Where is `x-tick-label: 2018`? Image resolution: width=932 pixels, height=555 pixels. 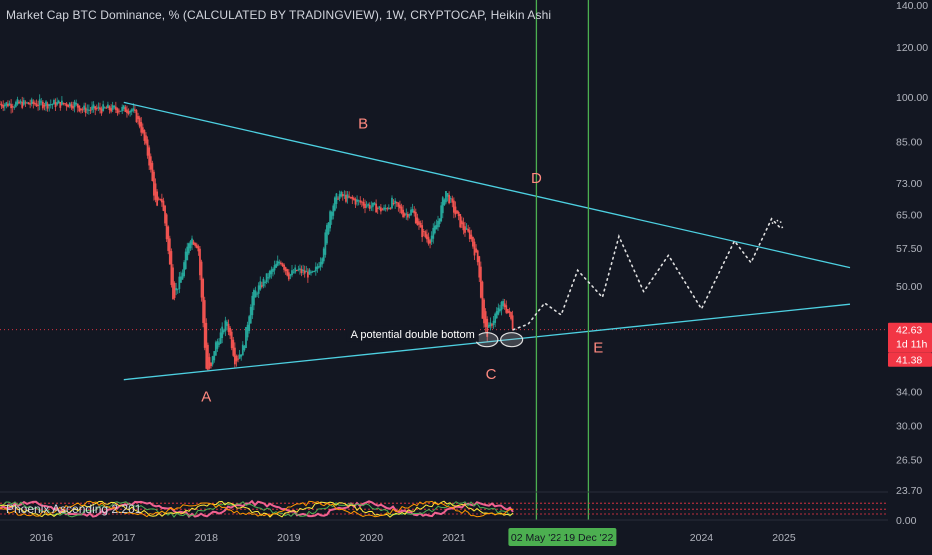
x-tick-label: 2018 is located at coordinates (207, 538).